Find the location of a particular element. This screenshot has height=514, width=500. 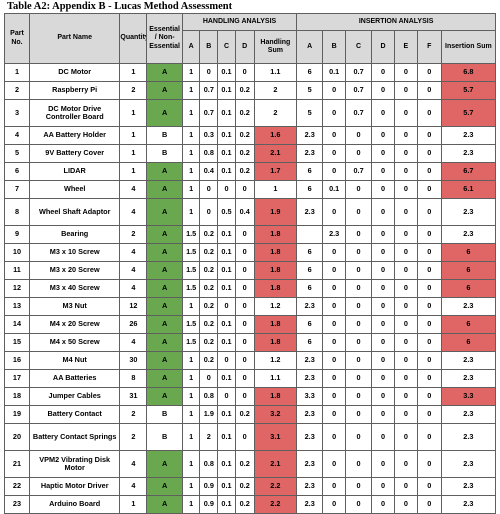

quantity-cell: 12 is located at coordinates (133, 306).